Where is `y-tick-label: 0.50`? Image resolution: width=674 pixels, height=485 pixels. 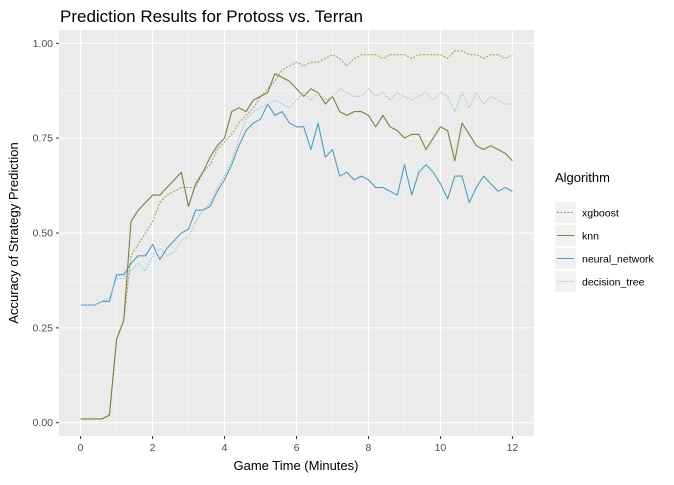 y-tick-label: 0.50 is located at coordinates (43, 234).